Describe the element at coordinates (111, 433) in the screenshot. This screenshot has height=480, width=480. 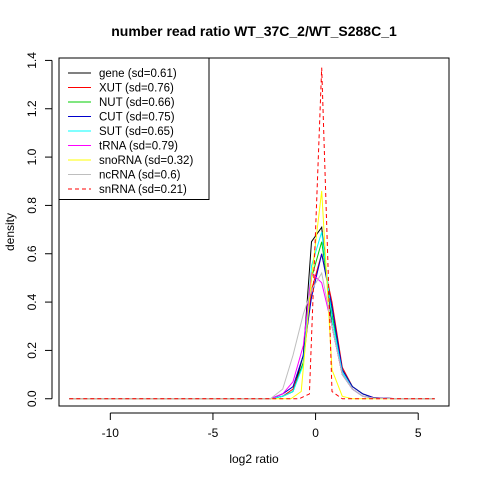
I see `x-tick-label: -10` at that location.